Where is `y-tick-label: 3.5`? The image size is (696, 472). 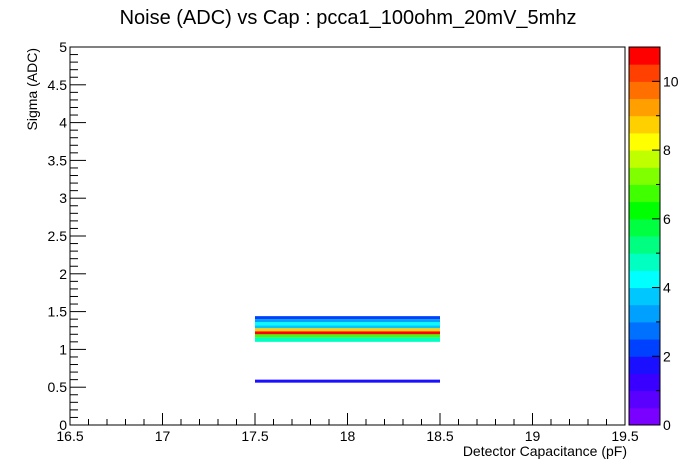 y-tick-label: 3.5 is located at coordinates (58, 160).